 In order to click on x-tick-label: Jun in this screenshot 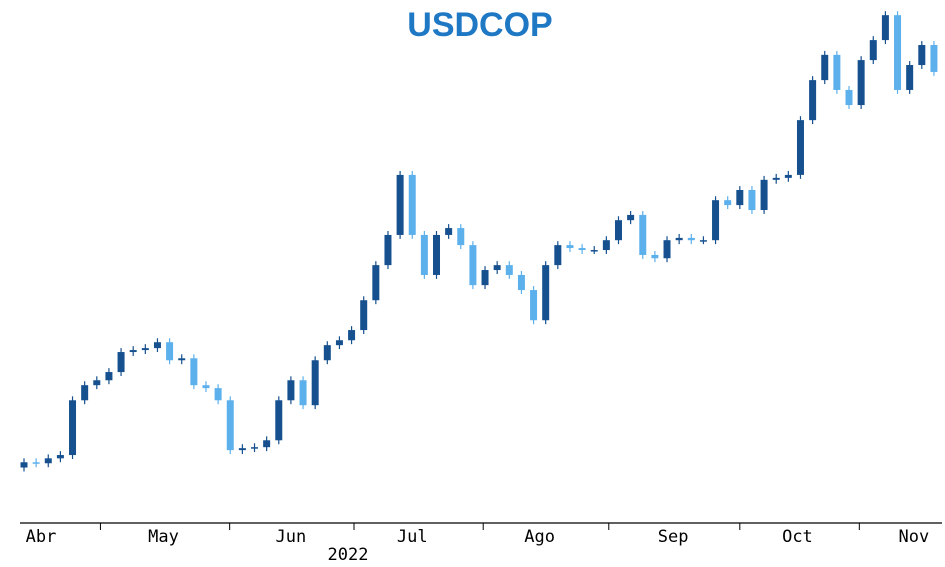, I will do `click(291, 537)`.